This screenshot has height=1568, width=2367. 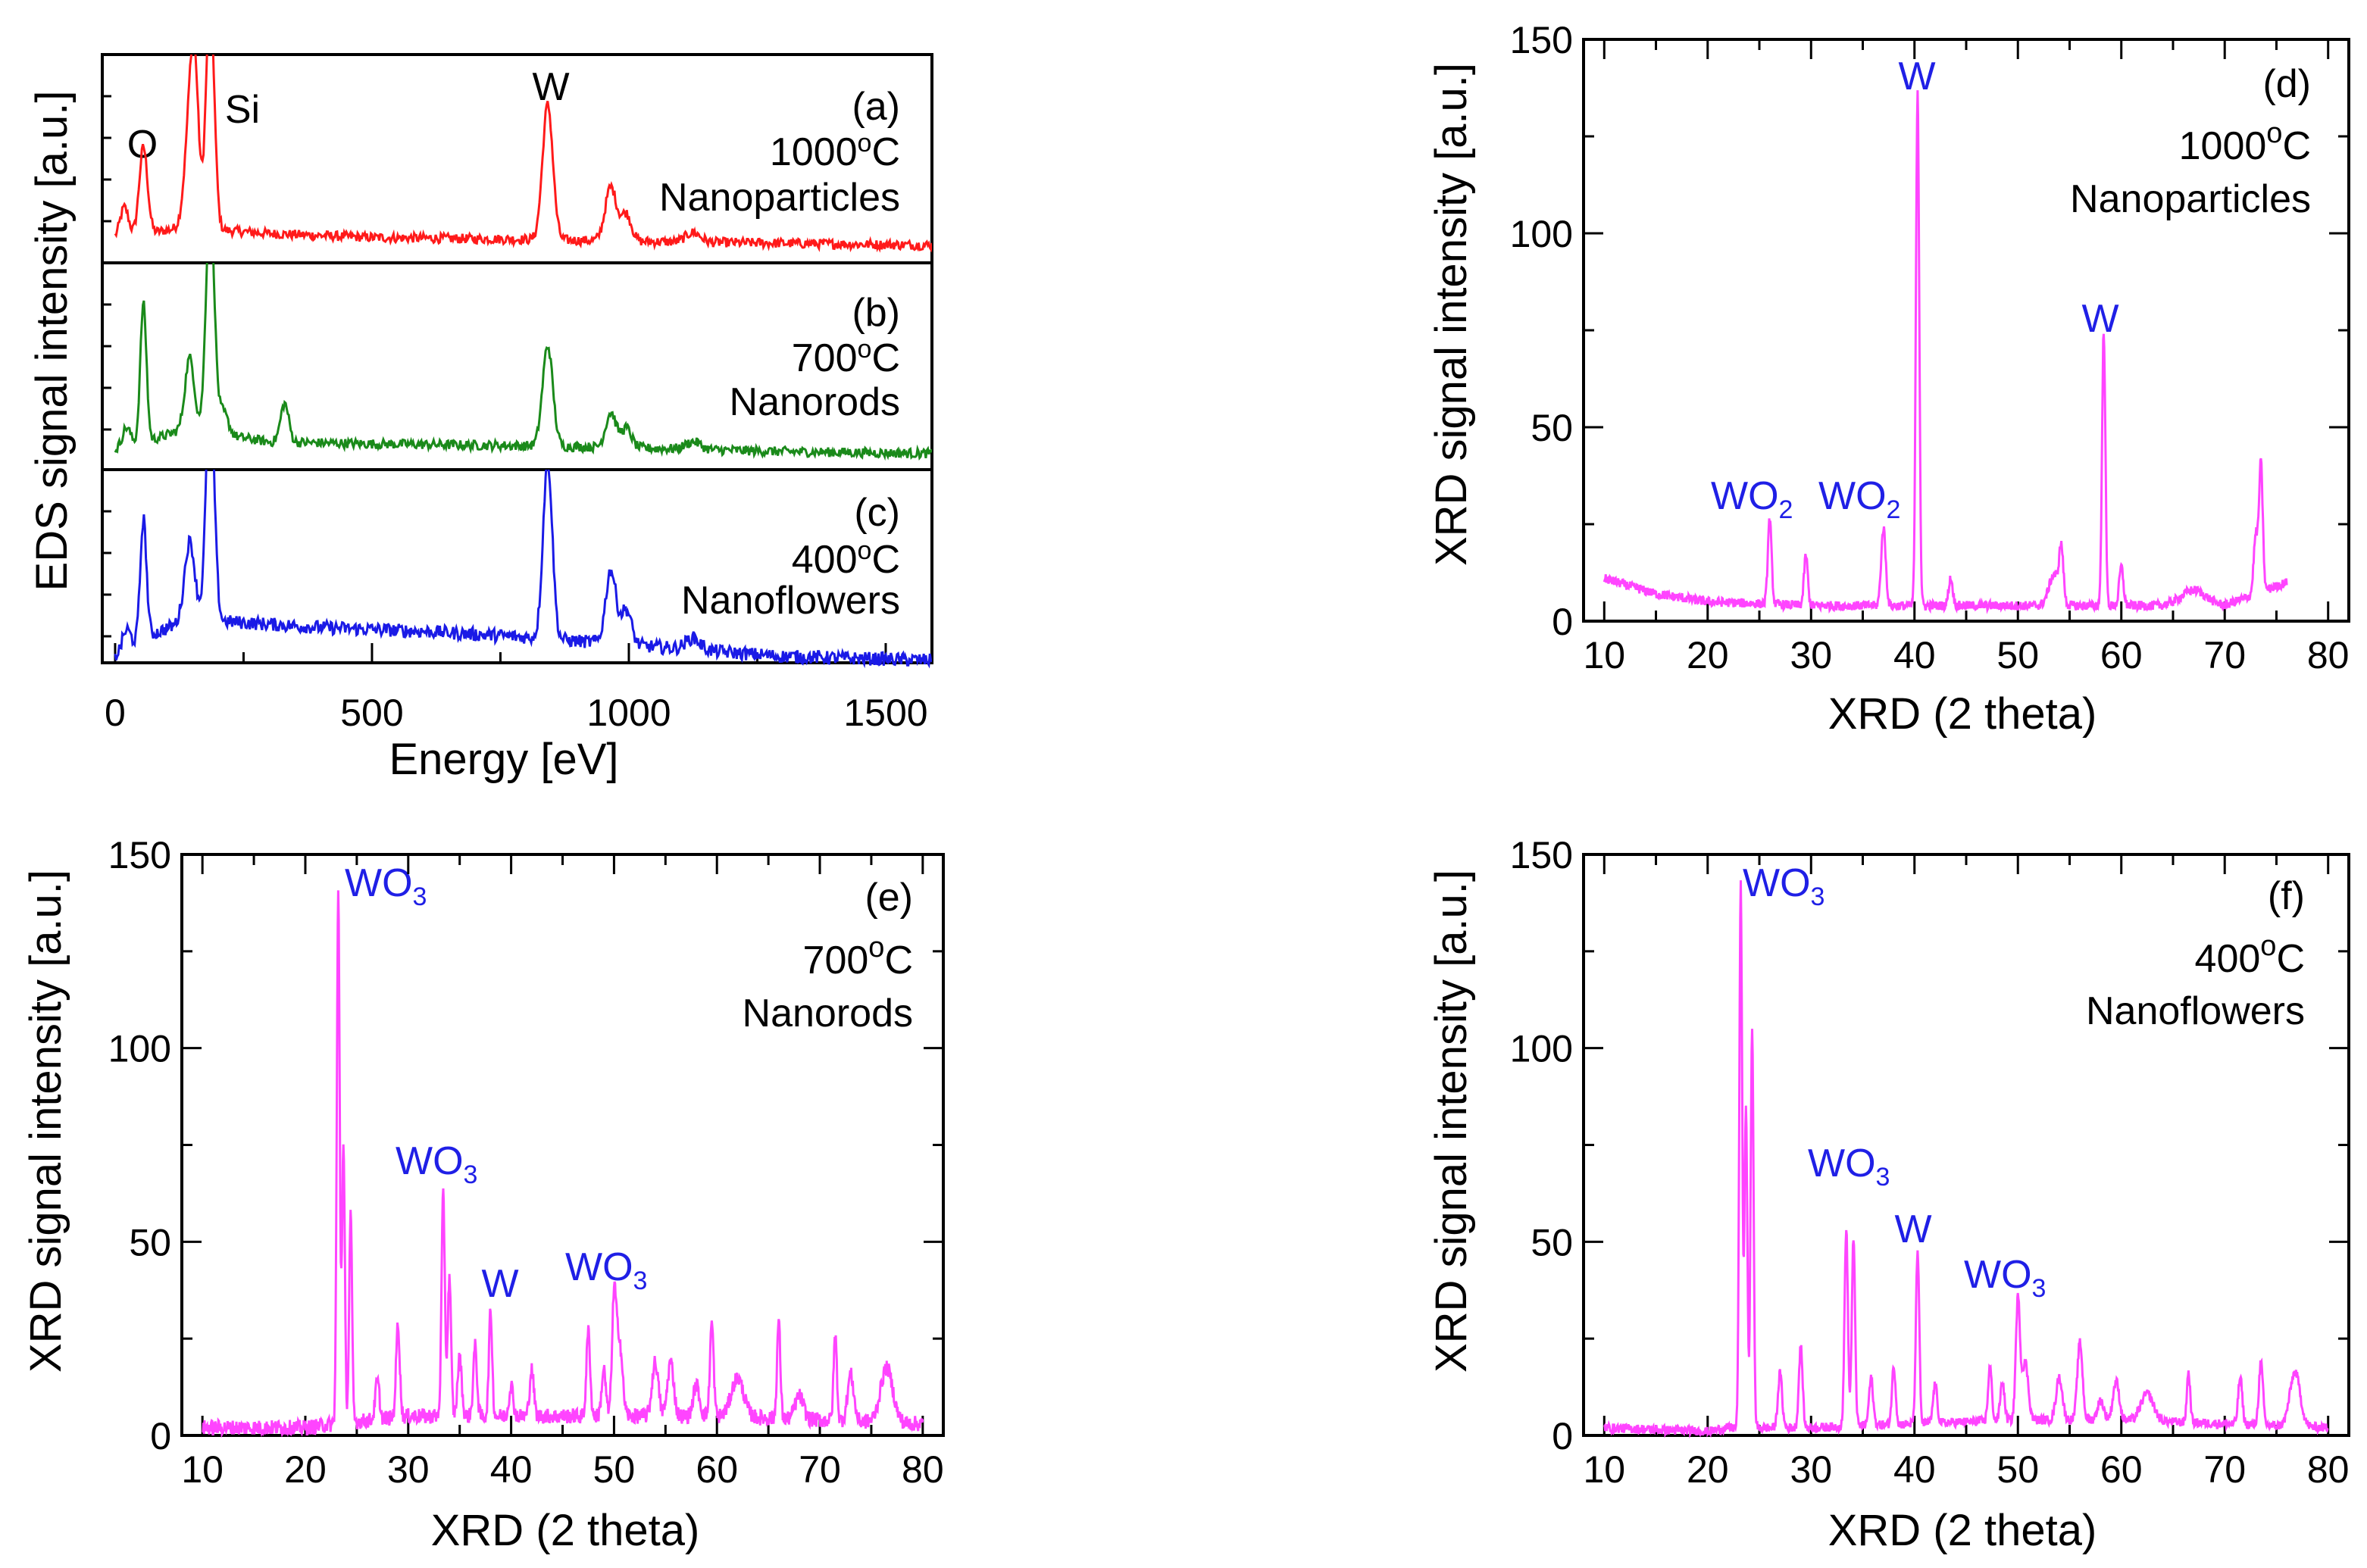 What do you see at coordinates (52, 341) in the screenshot?
I see `eds-ylabel: EDS signal intensity [a.u.]` at bounding box center [52, 341].